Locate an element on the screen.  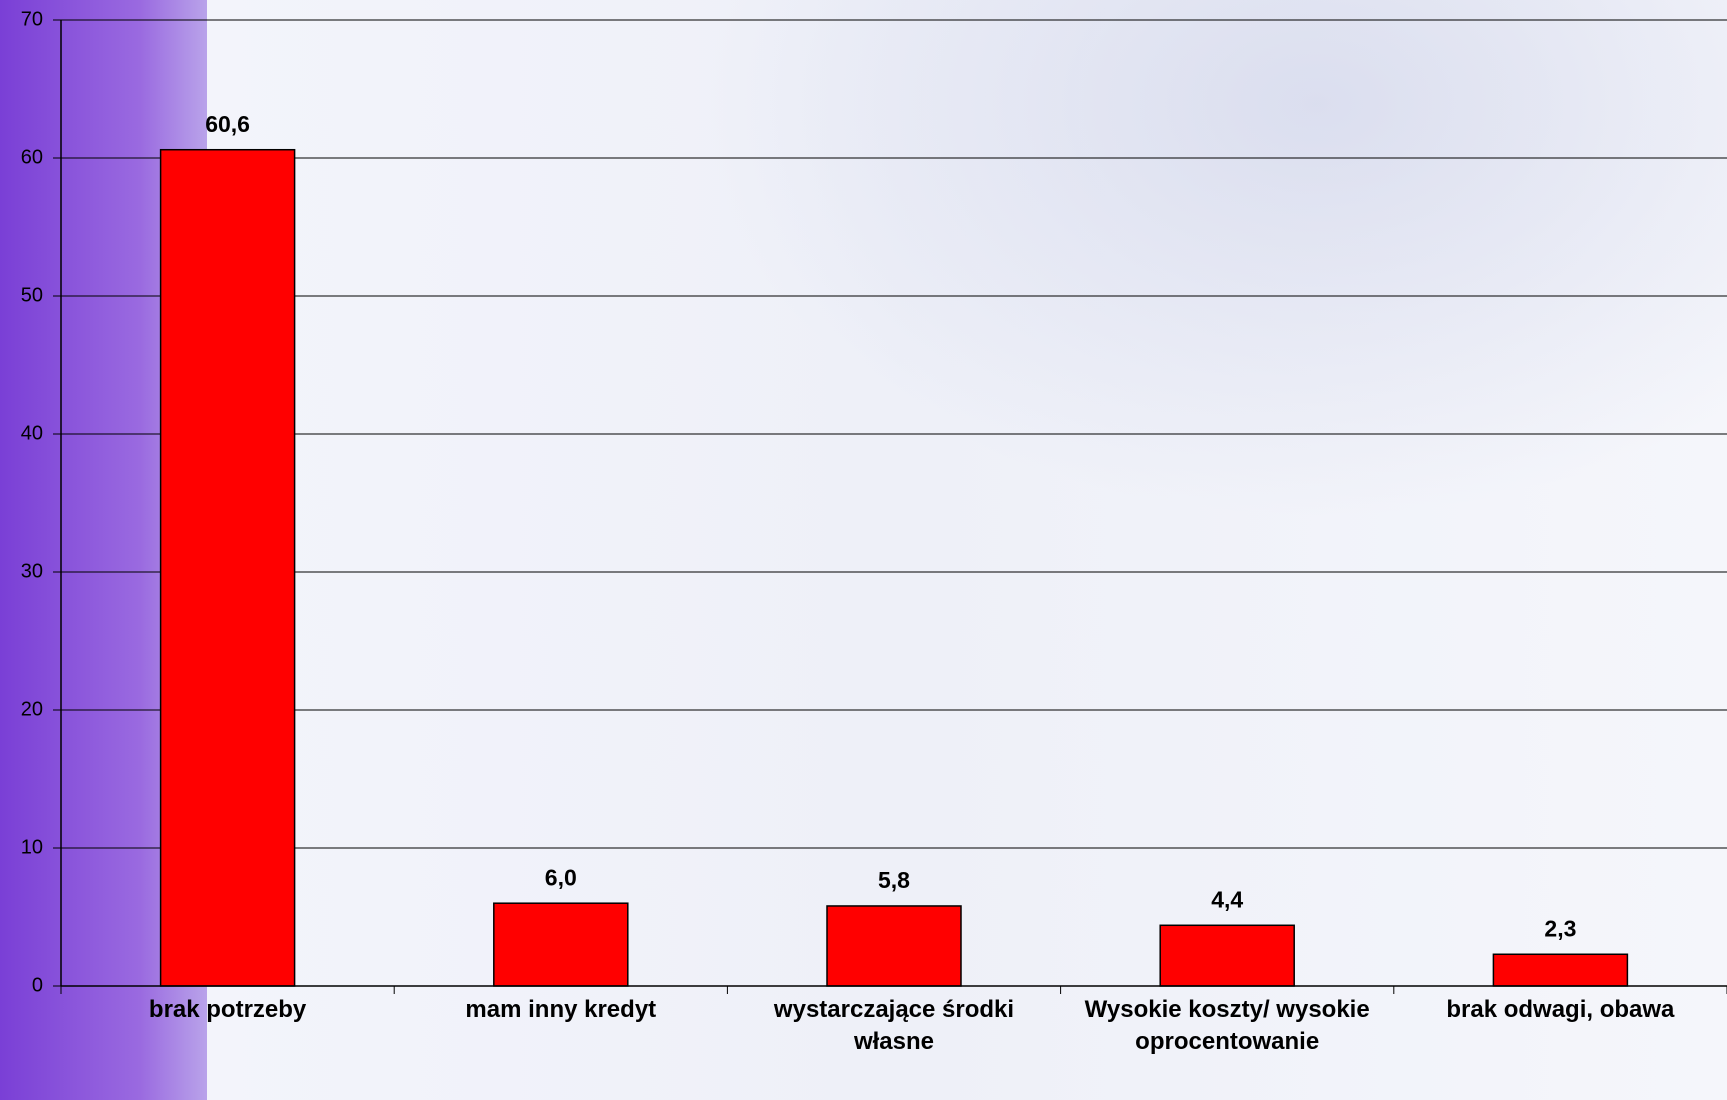
value-label: 5,8 is located at coordinates (894, 880).